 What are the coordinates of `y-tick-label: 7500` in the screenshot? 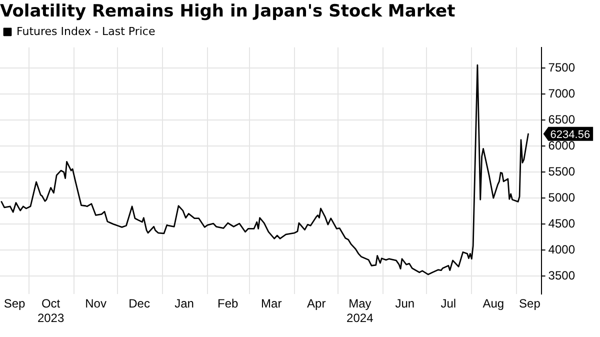 It's located at (562, 67).